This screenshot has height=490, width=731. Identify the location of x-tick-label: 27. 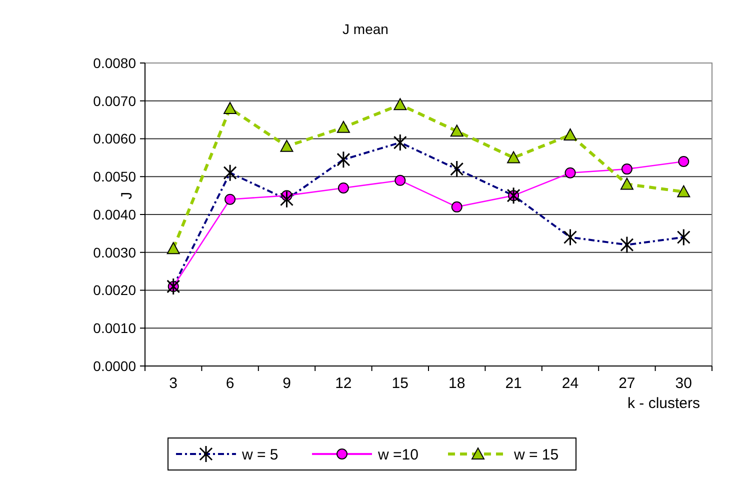
(627, 383).